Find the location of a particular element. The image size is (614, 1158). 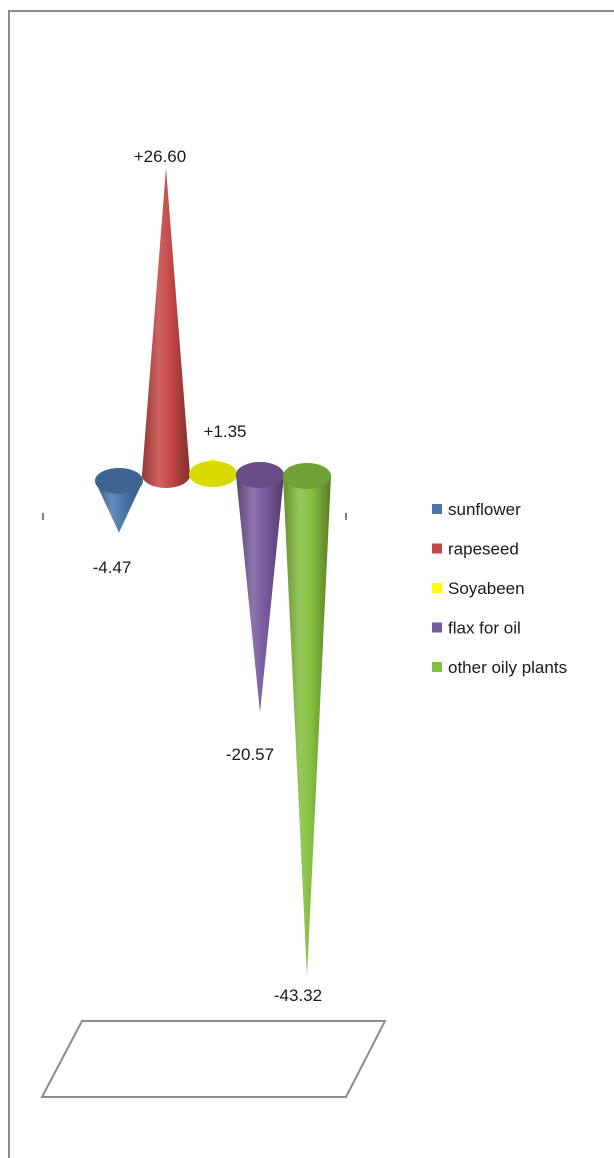

legend-label: flax for oil is located at coordinates (484, 628).